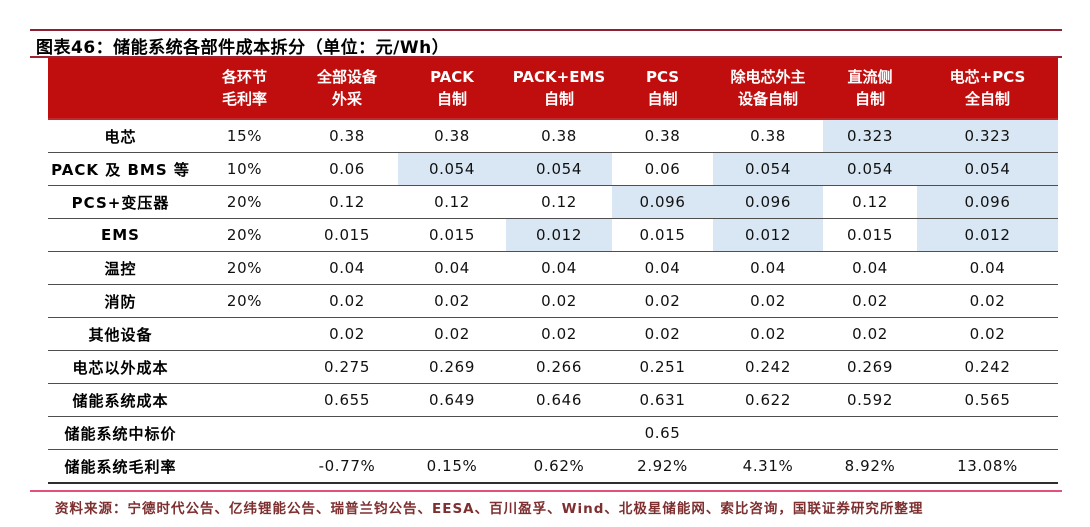 Image resolution: width=1090 pixels, height=527 pixels. Describe the element at coordinates (987, 400) in the screenshot. I see `table-cell: 0.565` at that location.